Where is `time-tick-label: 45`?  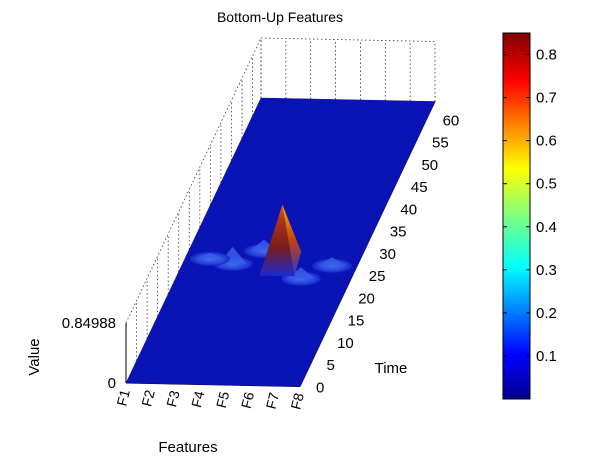
time-tick-label: 45 is located at coordinates (419, 187).